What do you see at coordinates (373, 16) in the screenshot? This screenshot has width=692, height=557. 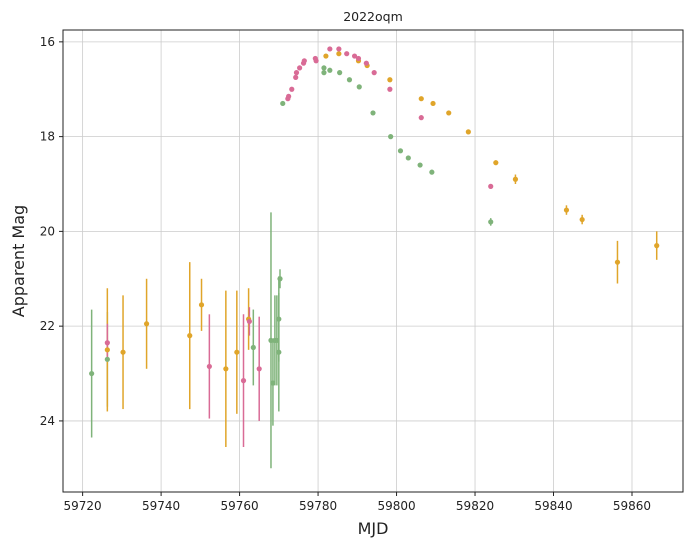 I see `chart-title: 2022oqm` at bounding box center [373, 16].